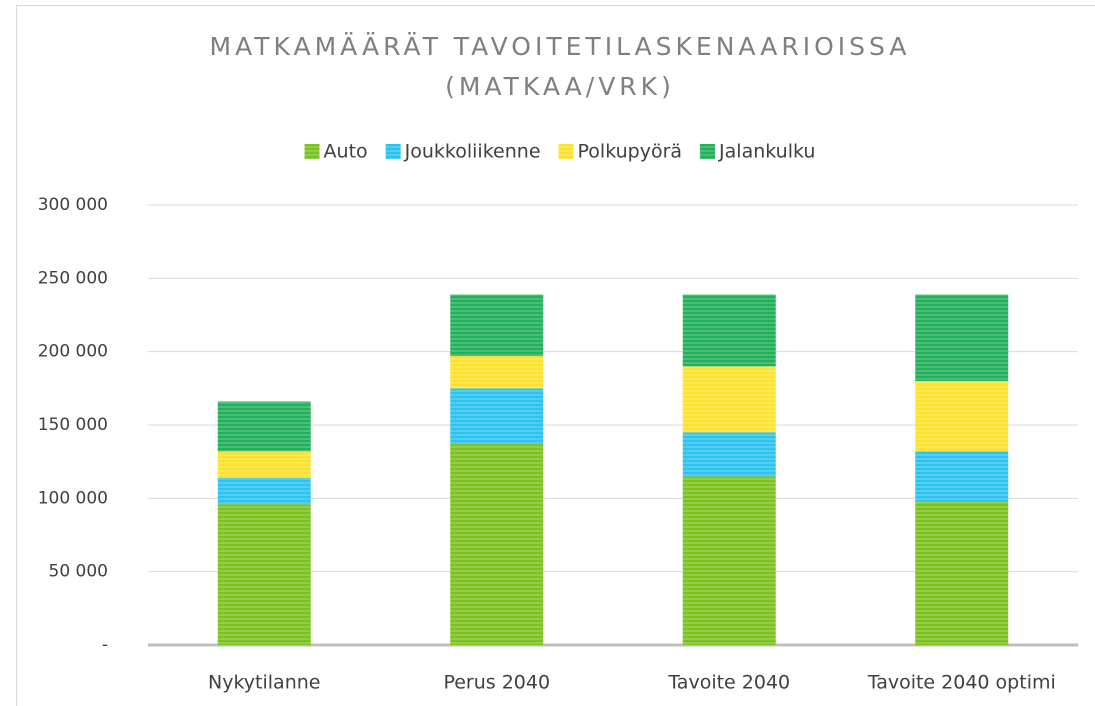 This screenshot has height=706, width=1095. What do you see at coordinates (728, 683) in the screenshot?
I see `x-tick-label: Tavoite 2040` at bounding box center [728, 683].